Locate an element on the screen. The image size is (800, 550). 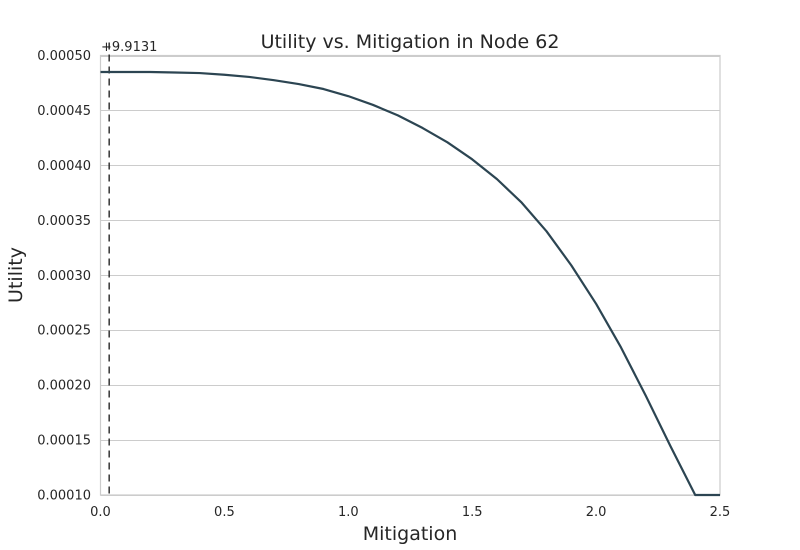
y-tick-label: 0.00025 is located at coordinates (64, 331).